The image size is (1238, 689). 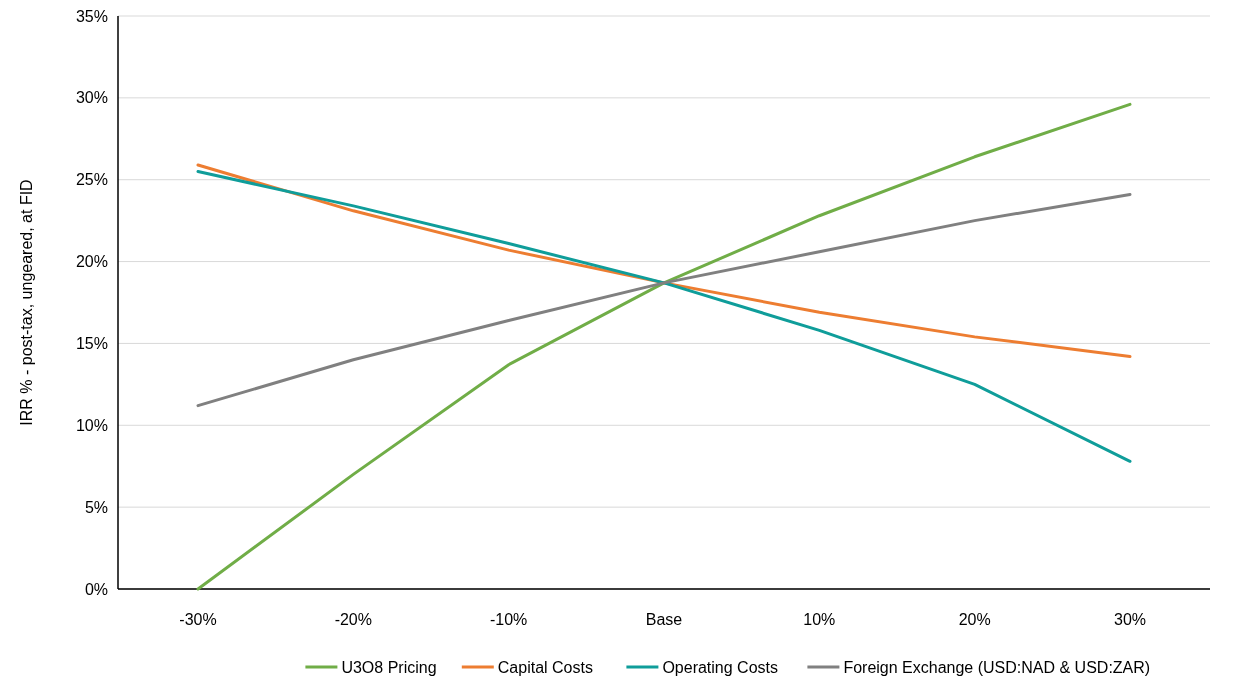 I want to click on x-tick-label: 30%, so click(x=1130, y=619).